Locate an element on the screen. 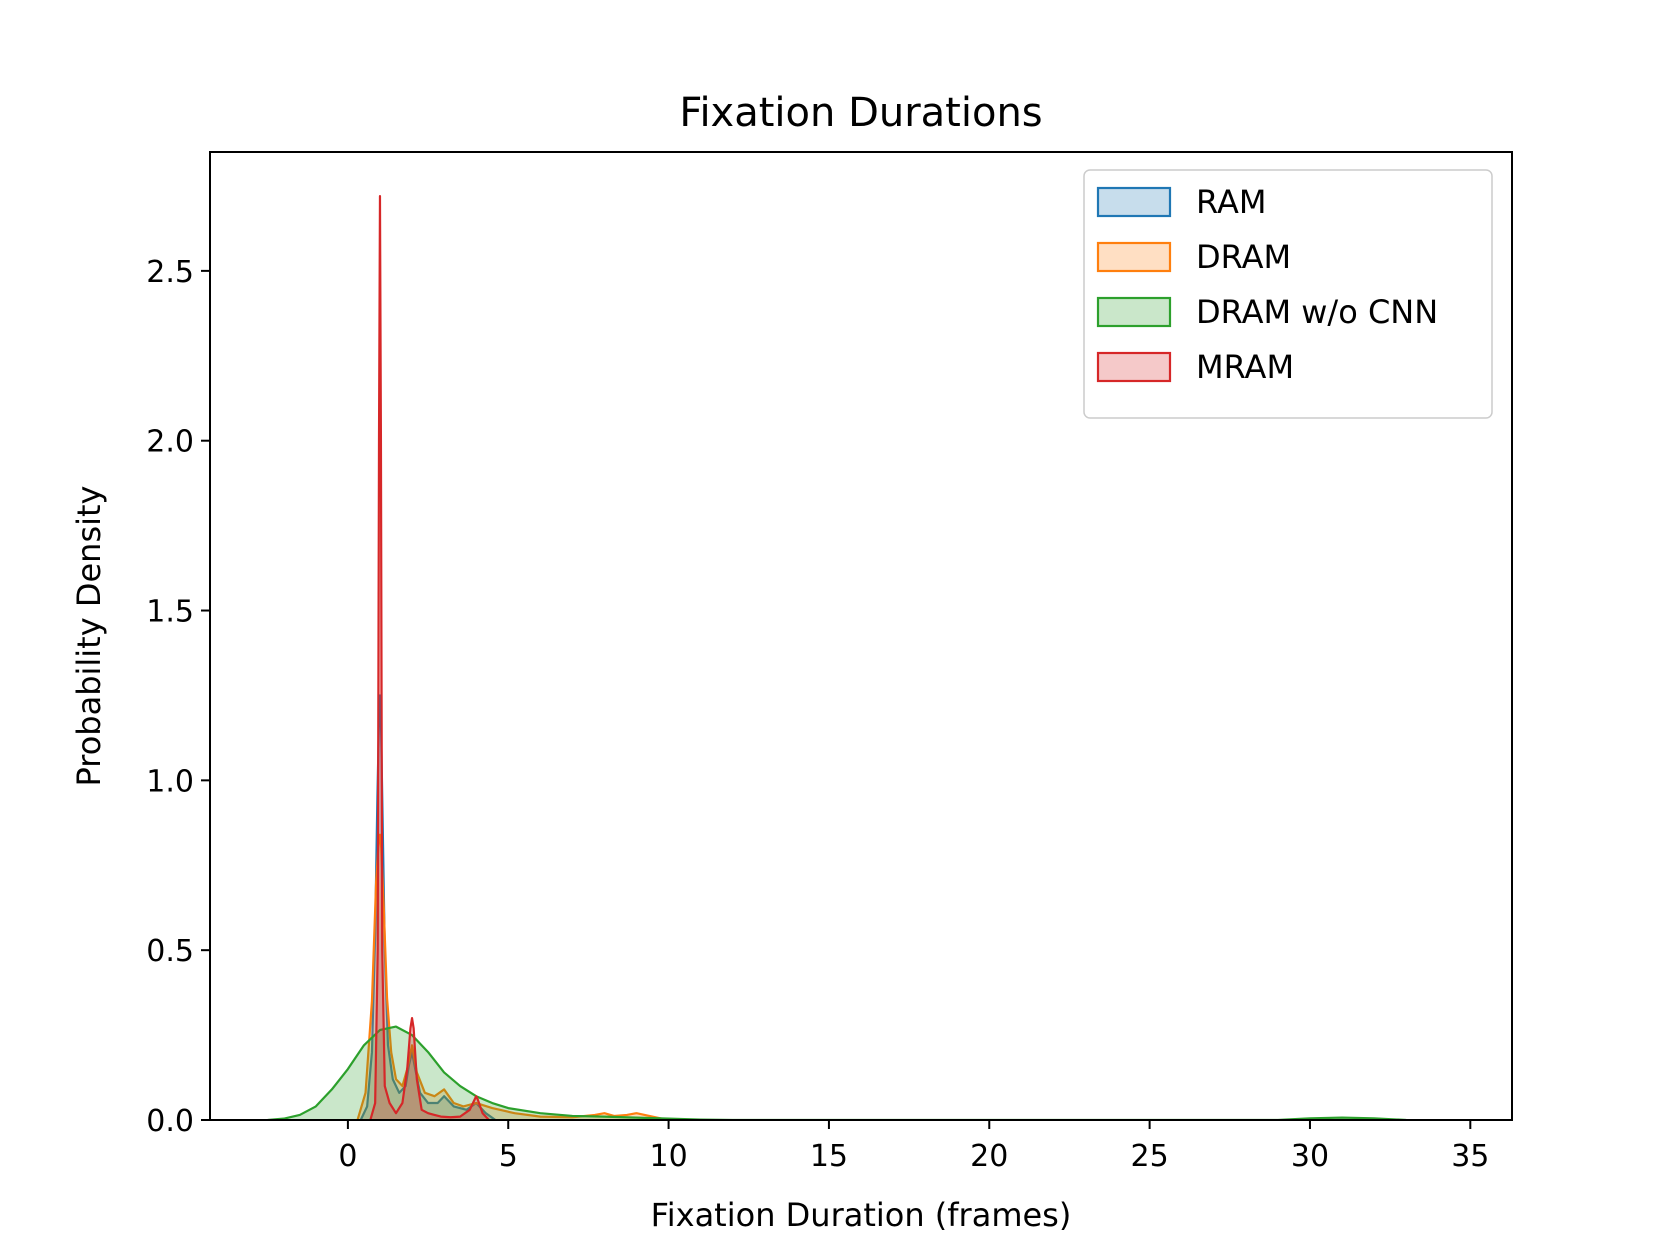 Image resolution: width=1661 pixels, height=1246 pixels. legend-item-ram: RAM is located at coordinates (1181, 202).